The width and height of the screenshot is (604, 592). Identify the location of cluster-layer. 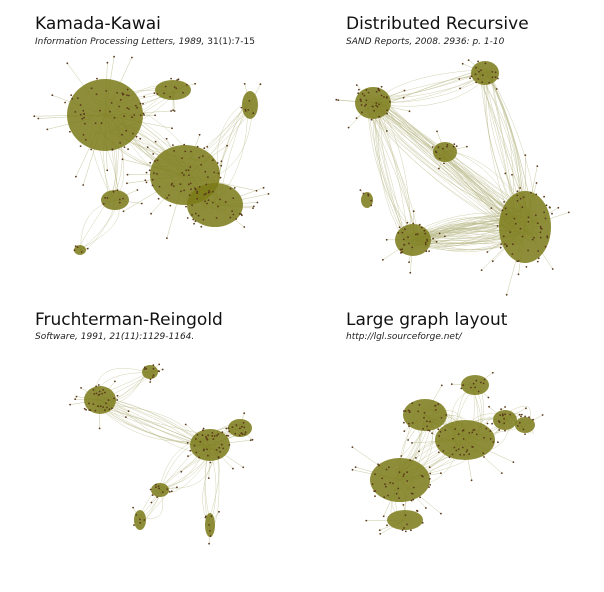
(162, 167).